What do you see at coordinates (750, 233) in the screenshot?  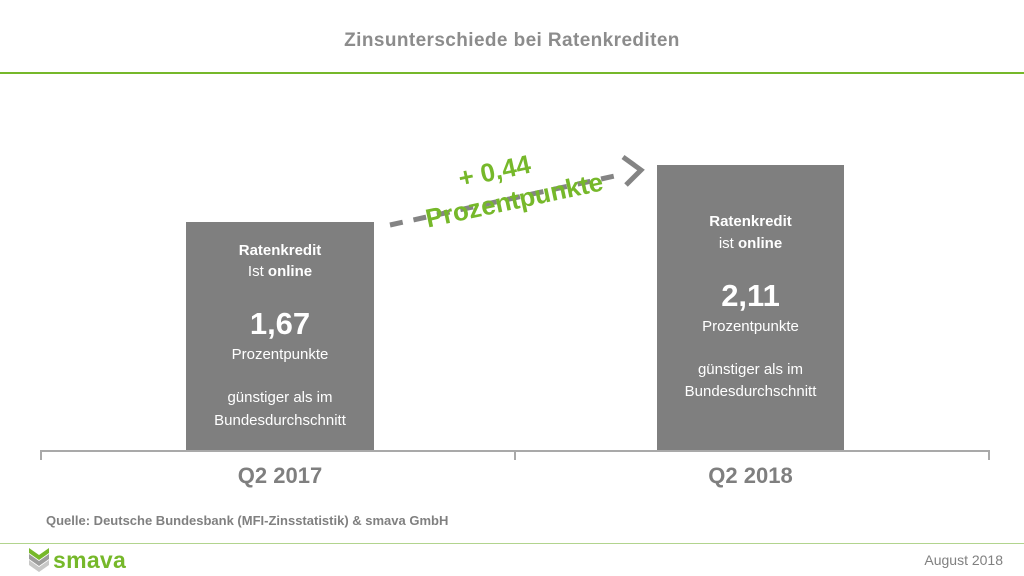 I see `bar-head: Ratenkredit ist online` at bounding box center [750, 233].